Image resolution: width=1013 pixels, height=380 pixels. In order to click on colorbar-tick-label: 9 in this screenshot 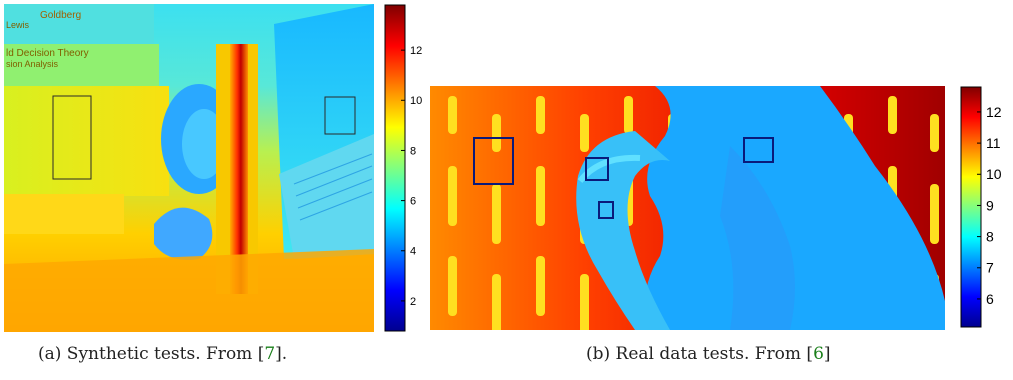, I will do `click(990, 205)`.